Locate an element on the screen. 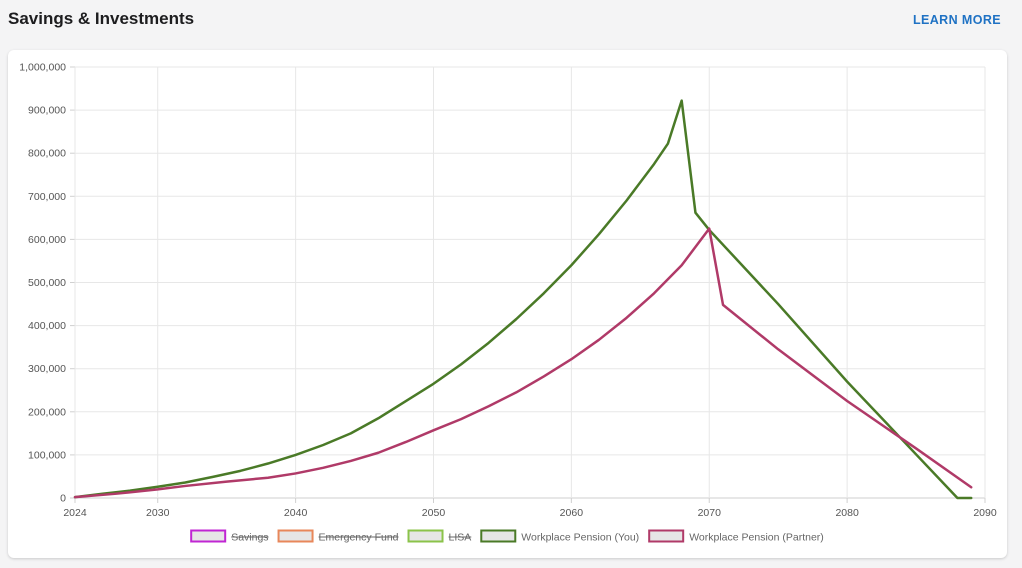 Image resolution: width=1022 pixels, height=568 pixels. y-tick-label: 600,000 is located at coordinates (47, 240).